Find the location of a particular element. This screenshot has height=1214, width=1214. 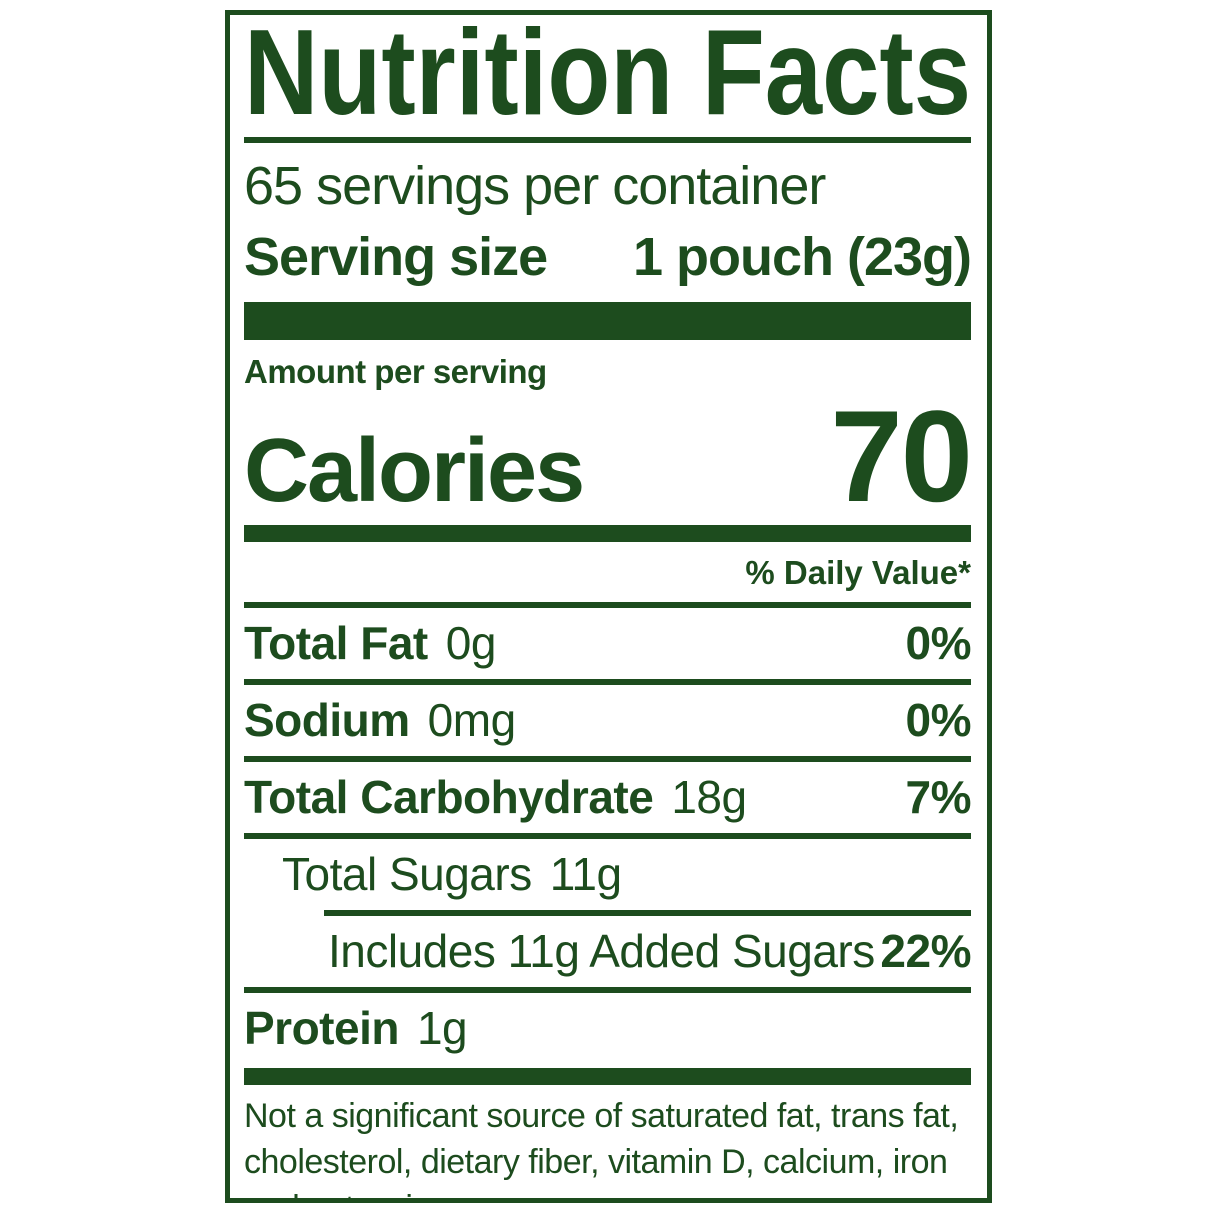

nutrient-name-amount: Total Carbohydrate 18g is located at coordinates (495, 797).